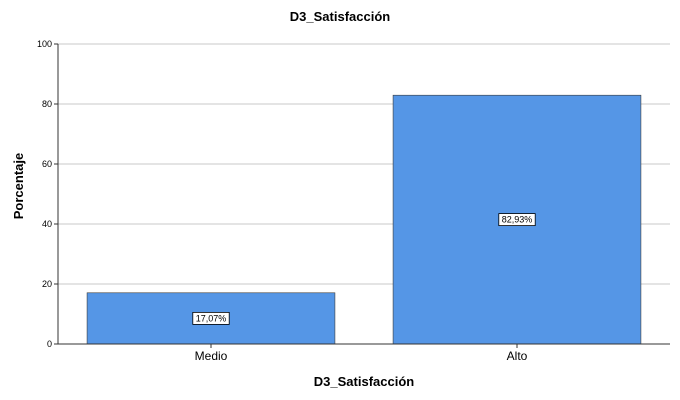 This screenshot has width=680, height=400. Describe the element at coordinates (340, 16) in the screenshot. I see `chart-title: D3_Satisfacción` at that location.